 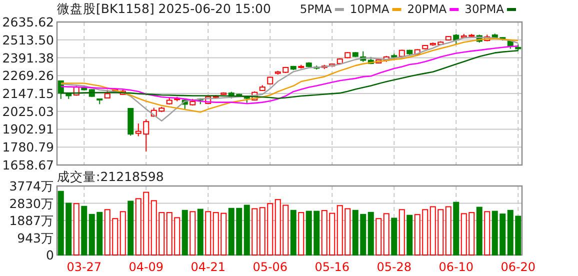 I want to click on x-tick-label: 05-06, so click(x=270, y=267).